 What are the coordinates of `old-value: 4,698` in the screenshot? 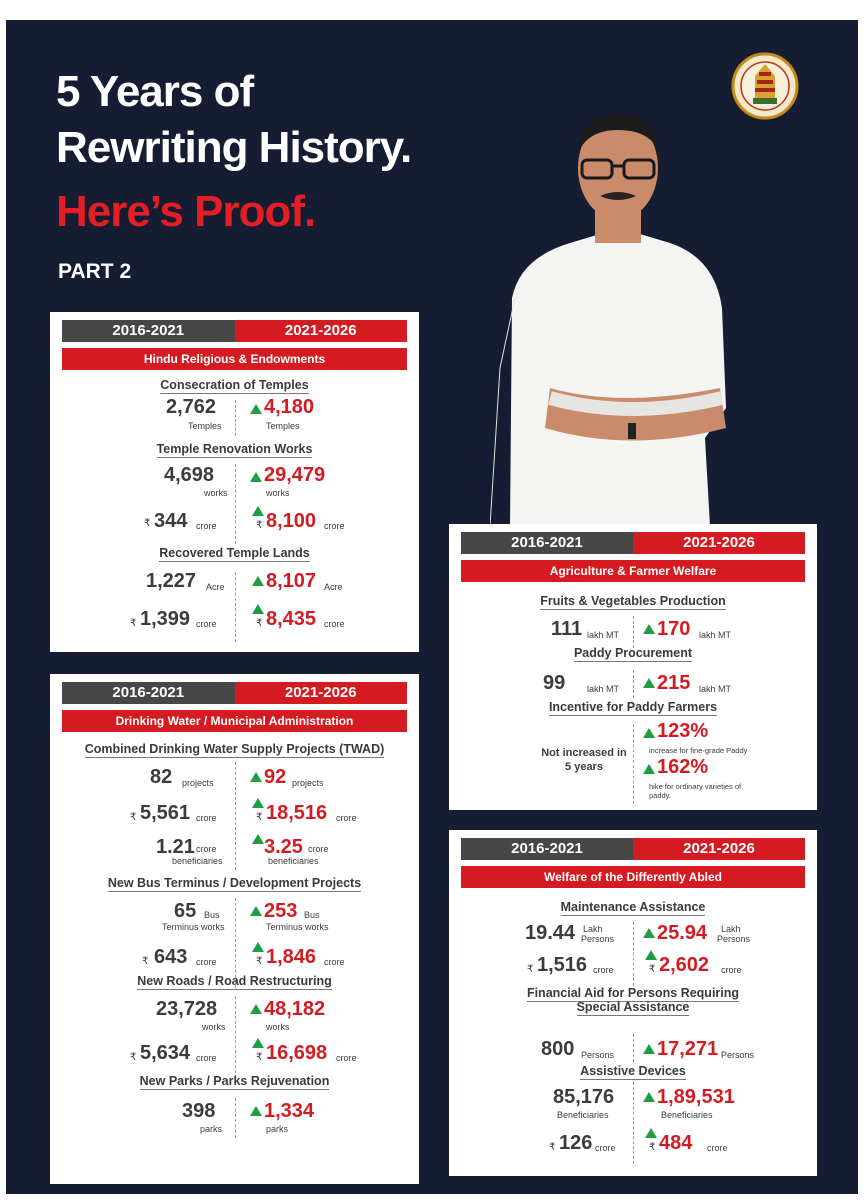 It's located at (189, 475).